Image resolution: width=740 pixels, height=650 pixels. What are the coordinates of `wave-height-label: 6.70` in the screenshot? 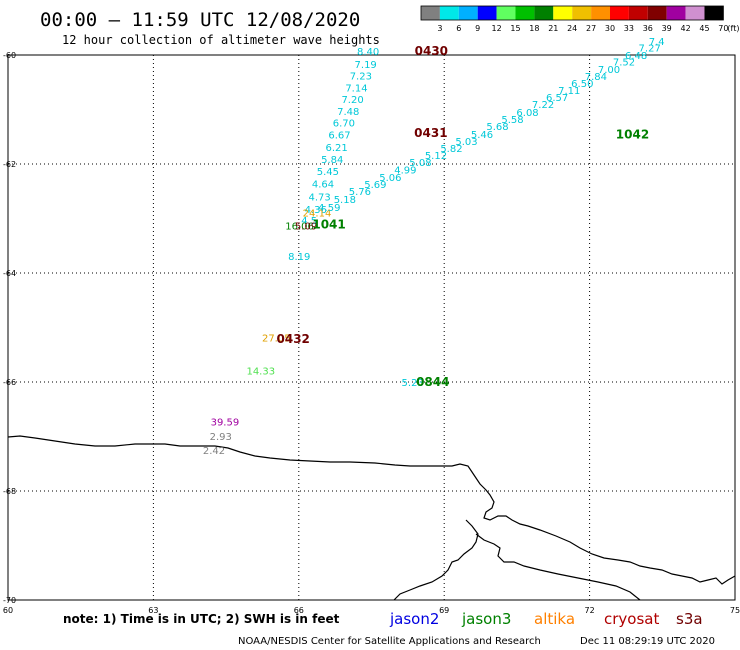 It's located at (344, 123).